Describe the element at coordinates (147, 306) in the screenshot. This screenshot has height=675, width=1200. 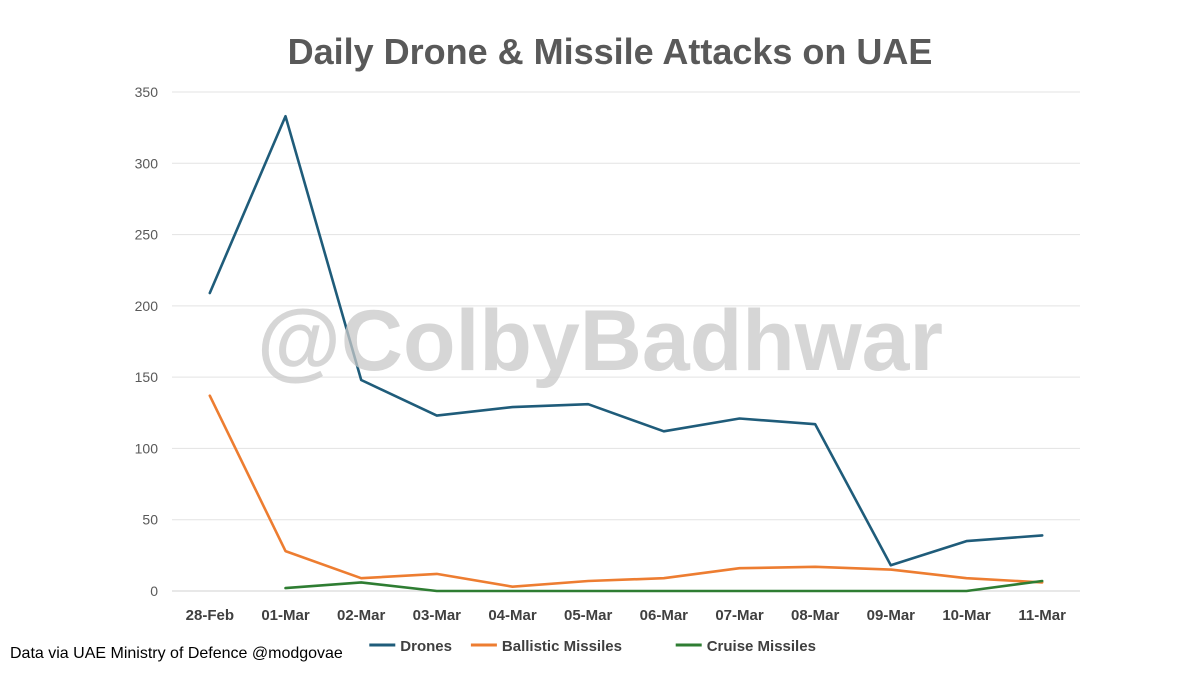
I see `y-tick-label: 200` at that location.